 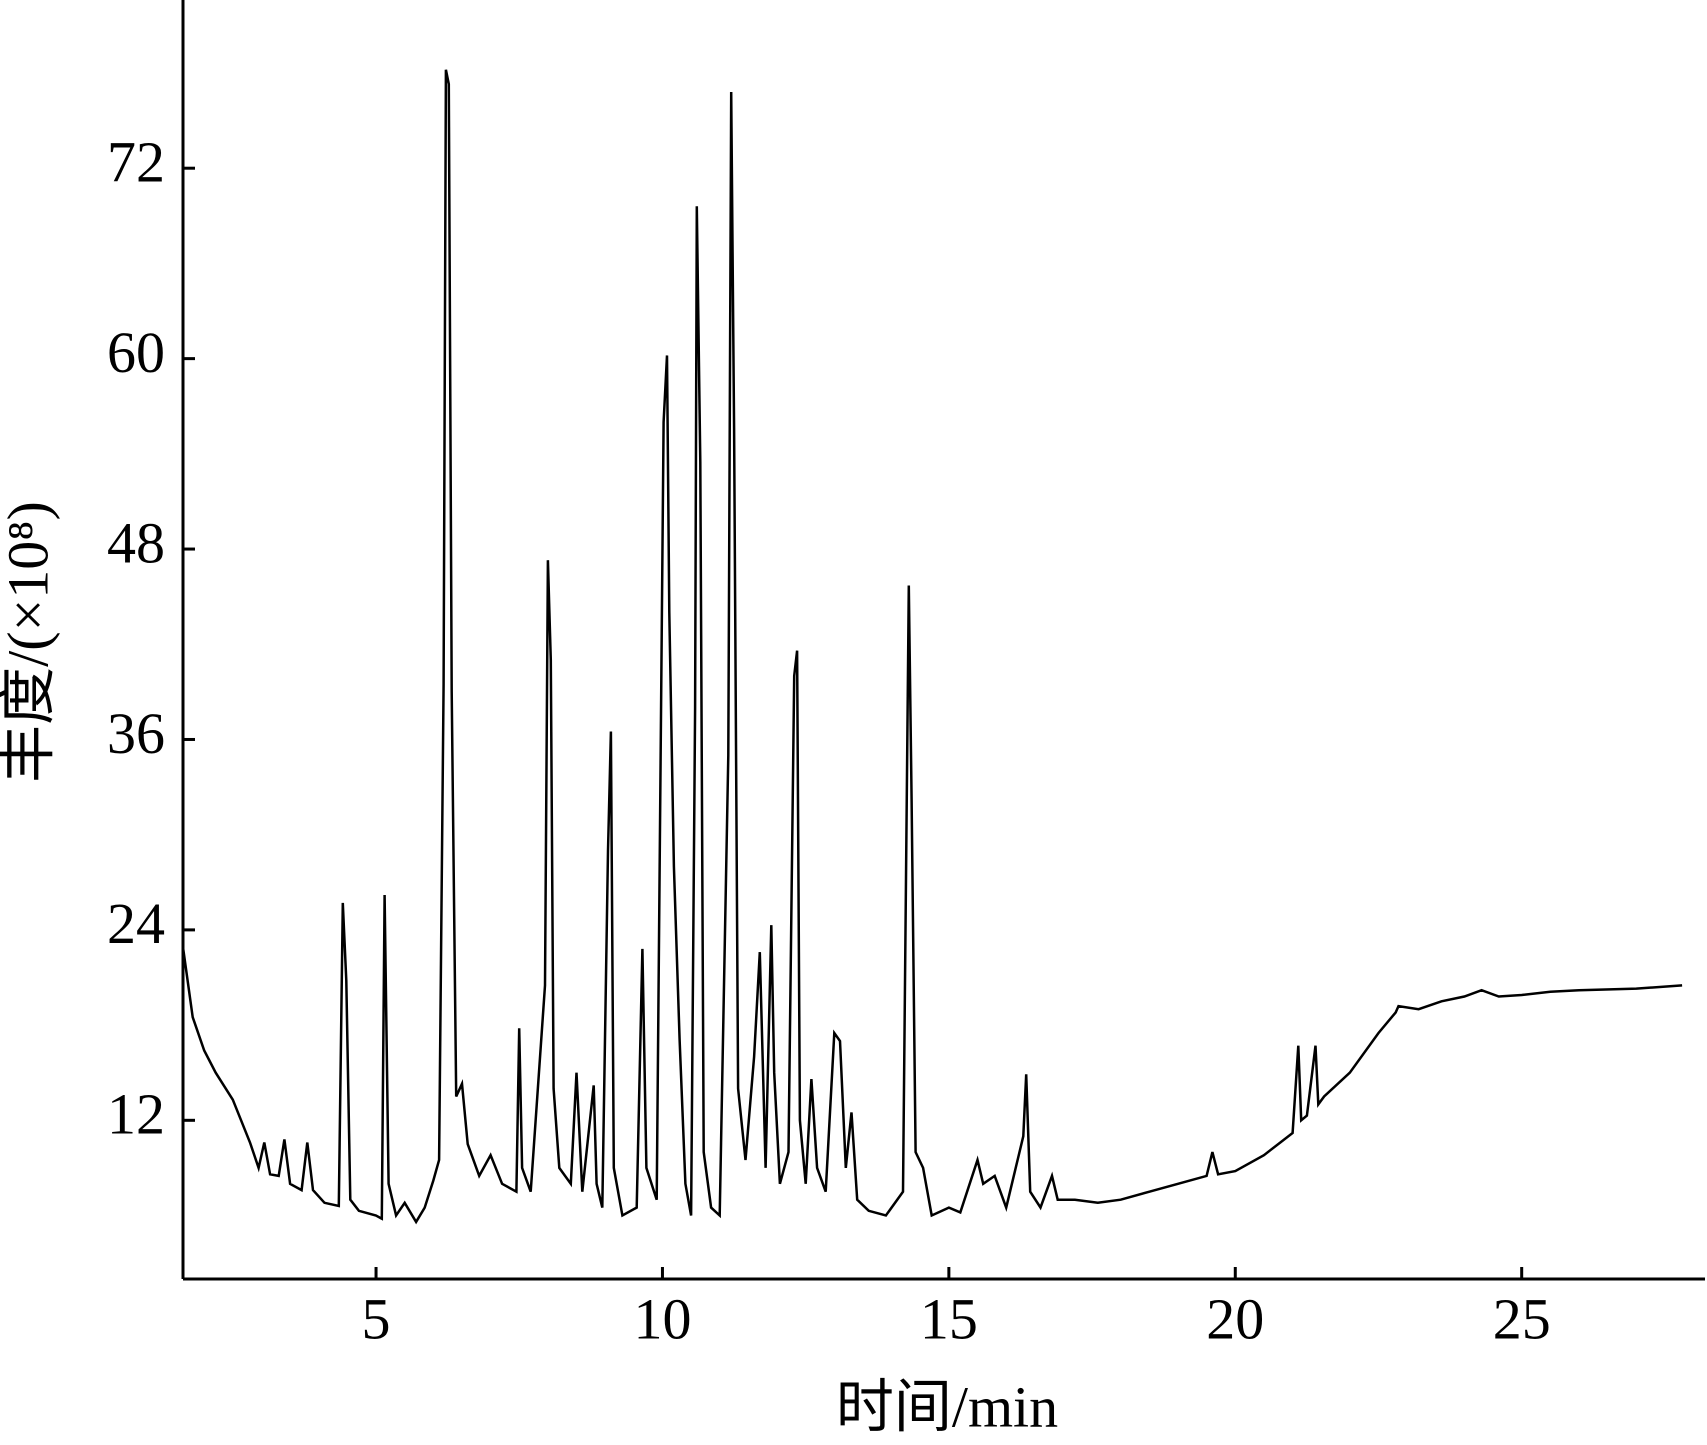 What do you see at coordinates (376, 1318) in the screenshot?
I see `x-tick-label: 5` at bounding box center [376, 1318].